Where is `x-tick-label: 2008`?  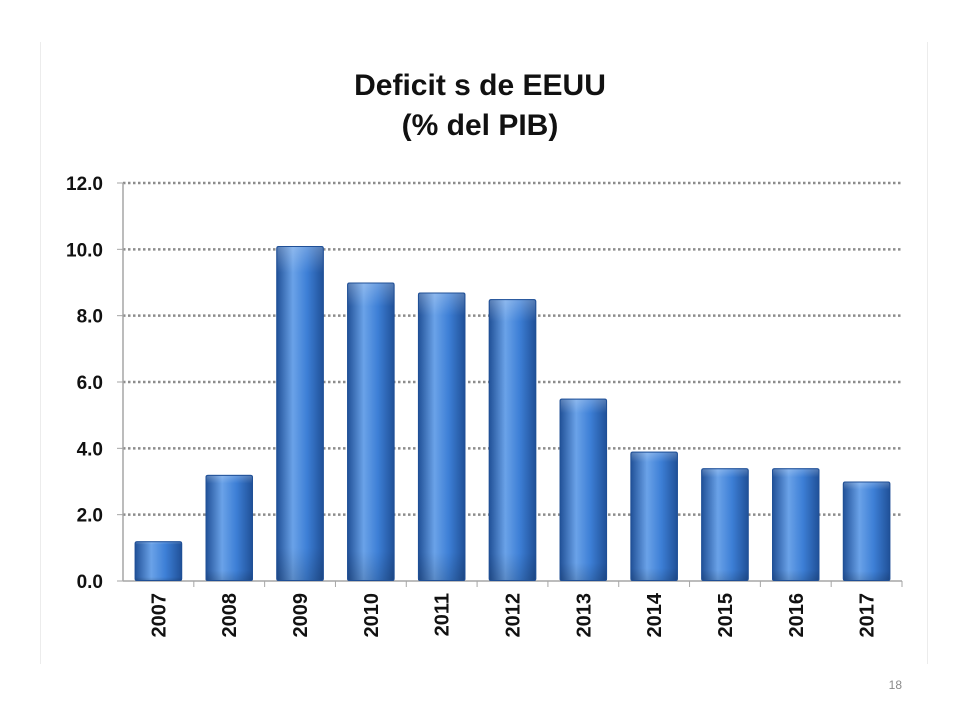
x-tick-label: 2008 is located at coordinates (230, 615).